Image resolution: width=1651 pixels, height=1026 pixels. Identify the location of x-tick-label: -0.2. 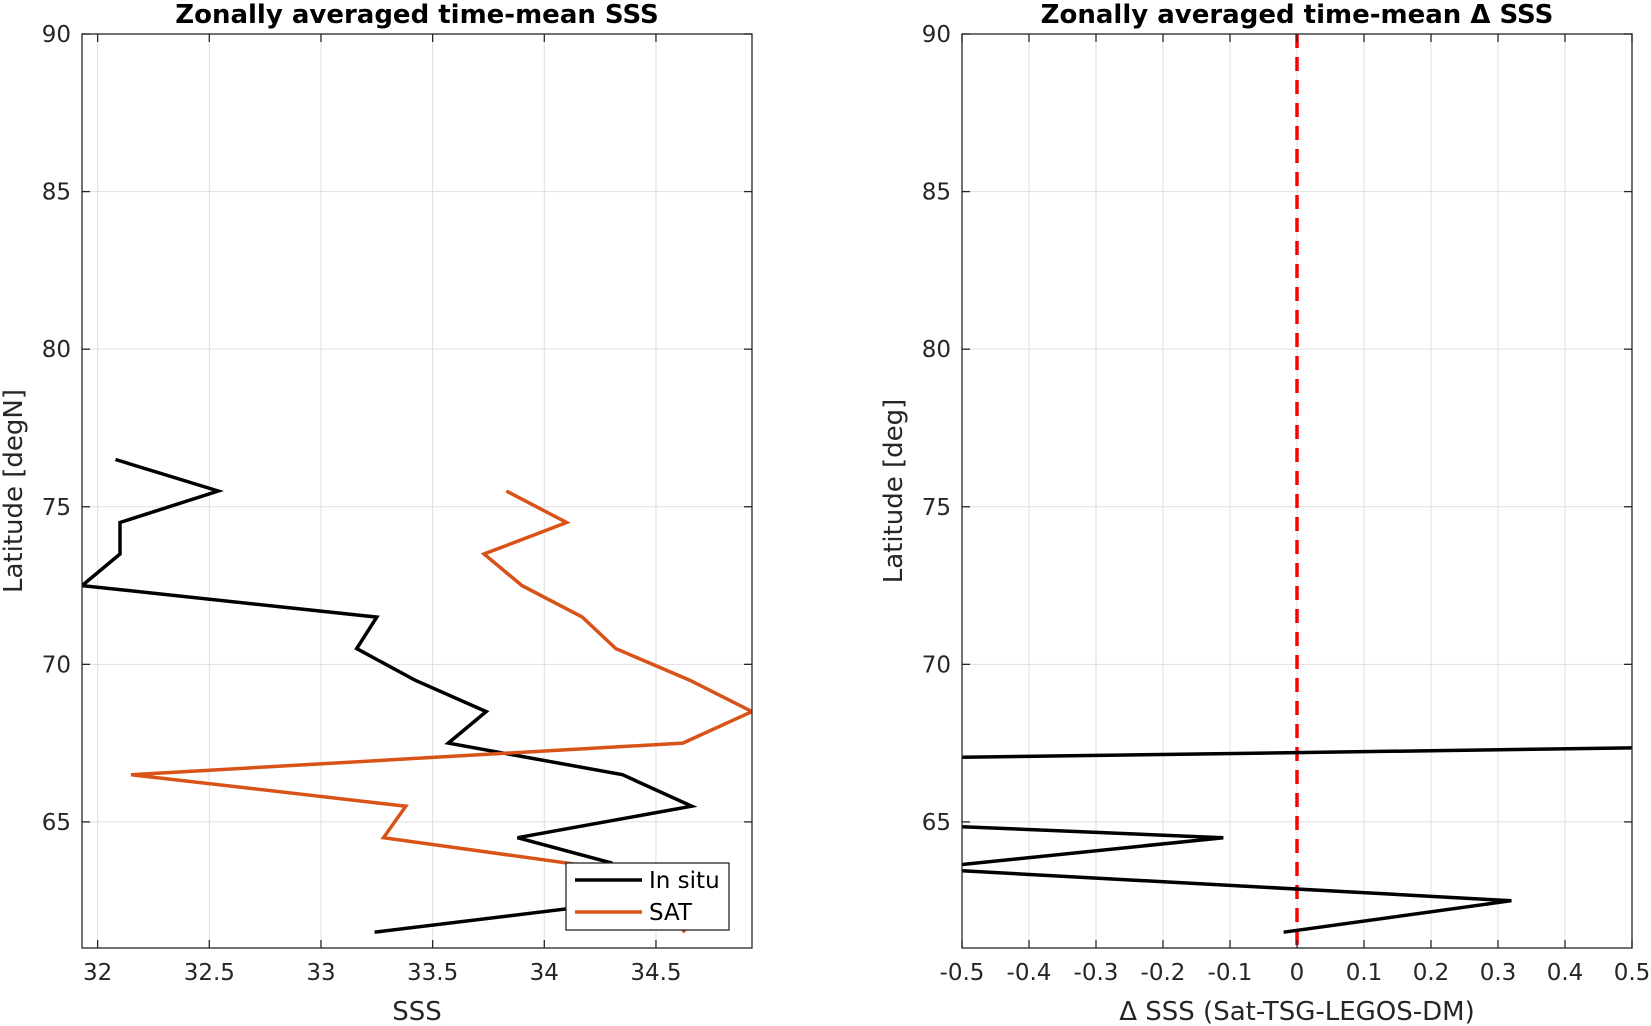
(1163, 973).